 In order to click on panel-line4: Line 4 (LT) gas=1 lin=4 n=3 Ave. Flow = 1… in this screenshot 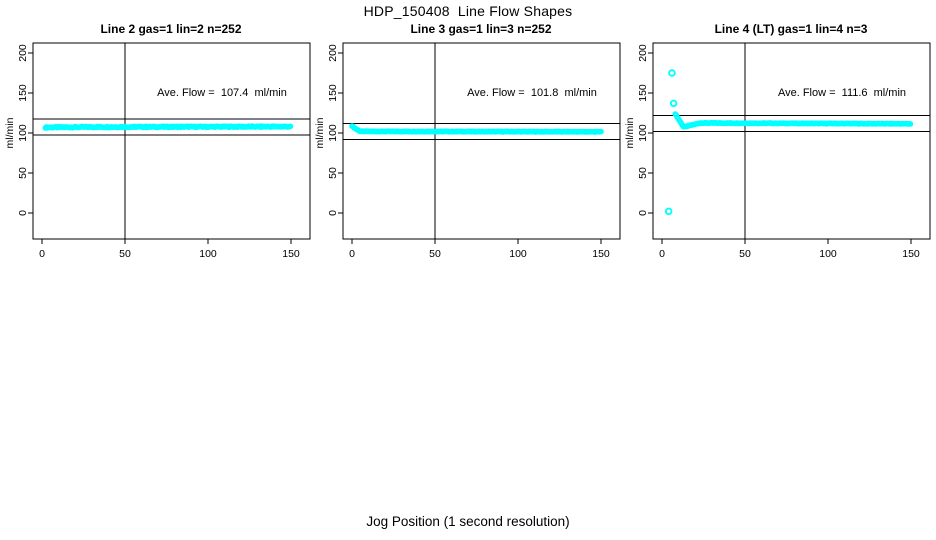, I will do `click(777, 141)`.